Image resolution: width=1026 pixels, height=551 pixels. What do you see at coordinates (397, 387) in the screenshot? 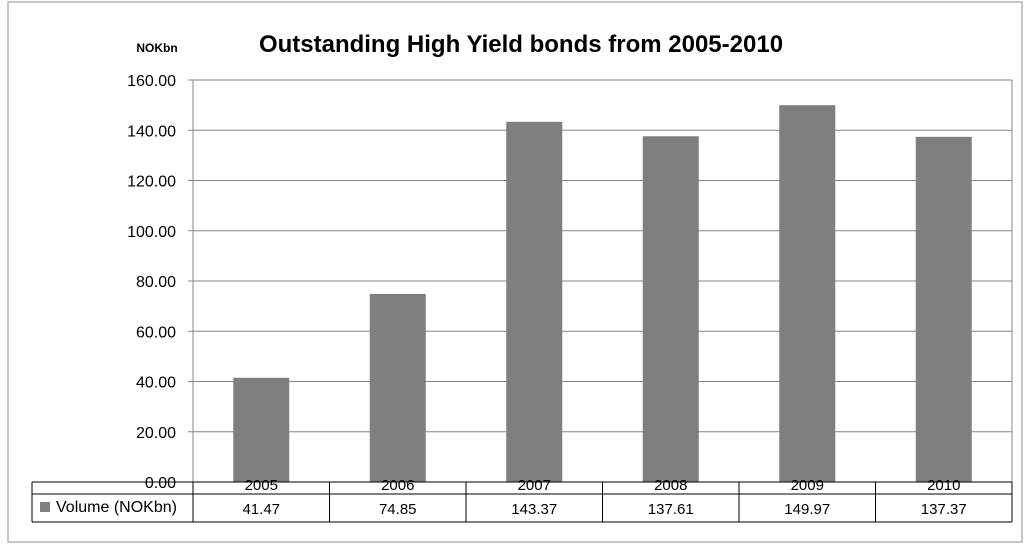
I see `bar-2006` at bounding box center [397, 387].